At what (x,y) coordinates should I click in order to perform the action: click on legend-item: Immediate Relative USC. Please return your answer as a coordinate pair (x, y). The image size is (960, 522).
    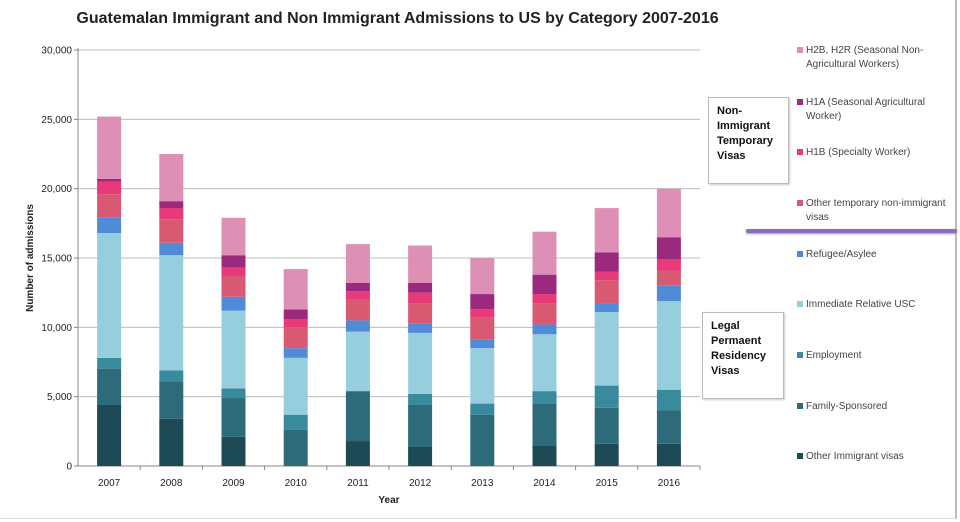
    Looking at the image, I should click on (871, 305).